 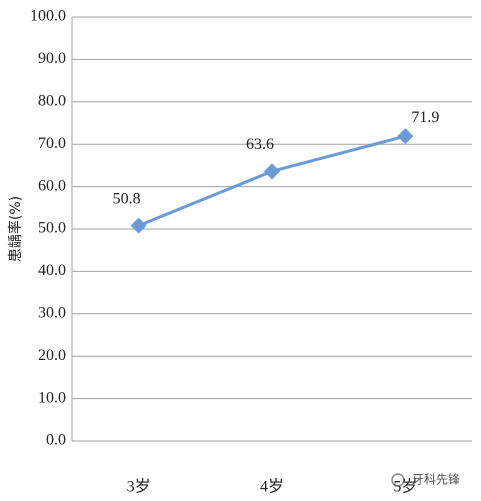 I want to click on watermark-text: 牙科先锋, so click(x=436, y=480).